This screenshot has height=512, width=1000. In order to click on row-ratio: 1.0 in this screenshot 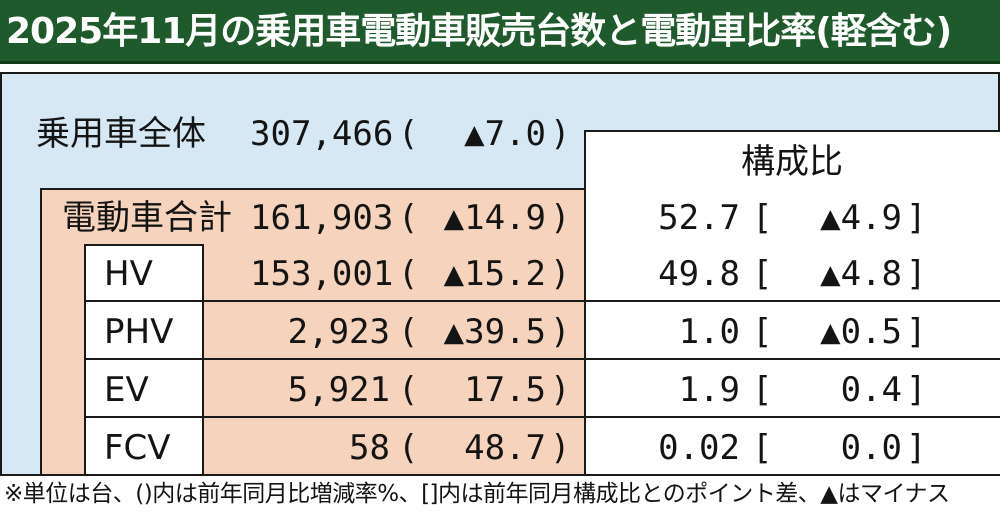, I will do `click(709, 332)`.